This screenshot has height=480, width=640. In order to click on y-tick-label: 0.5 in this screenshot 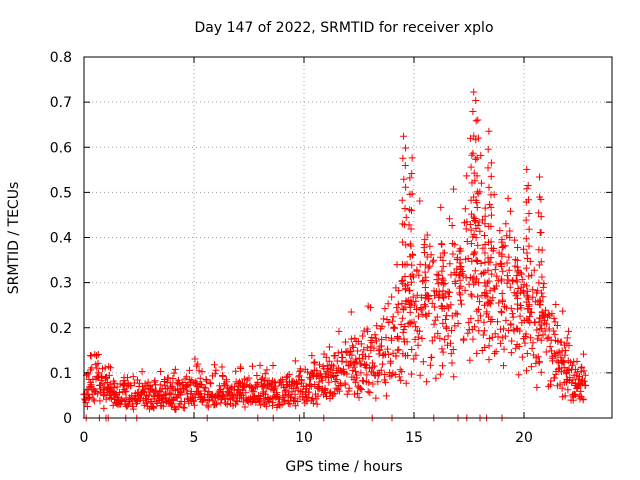, I will do `click(61, 193)`.